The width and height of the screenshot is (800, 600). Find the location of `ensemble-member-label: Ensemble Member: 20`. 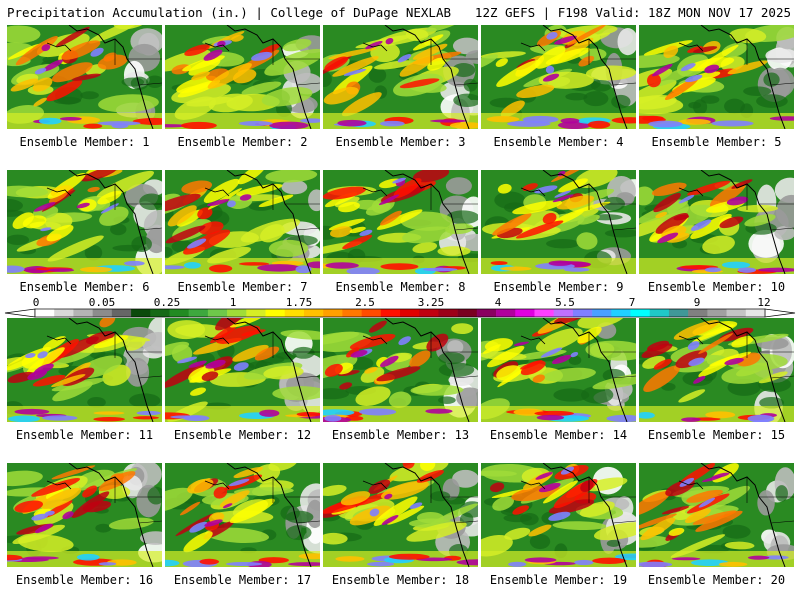

ensemble-member-label: Ensemble Member: 20 is located at coordinates (716, 580).